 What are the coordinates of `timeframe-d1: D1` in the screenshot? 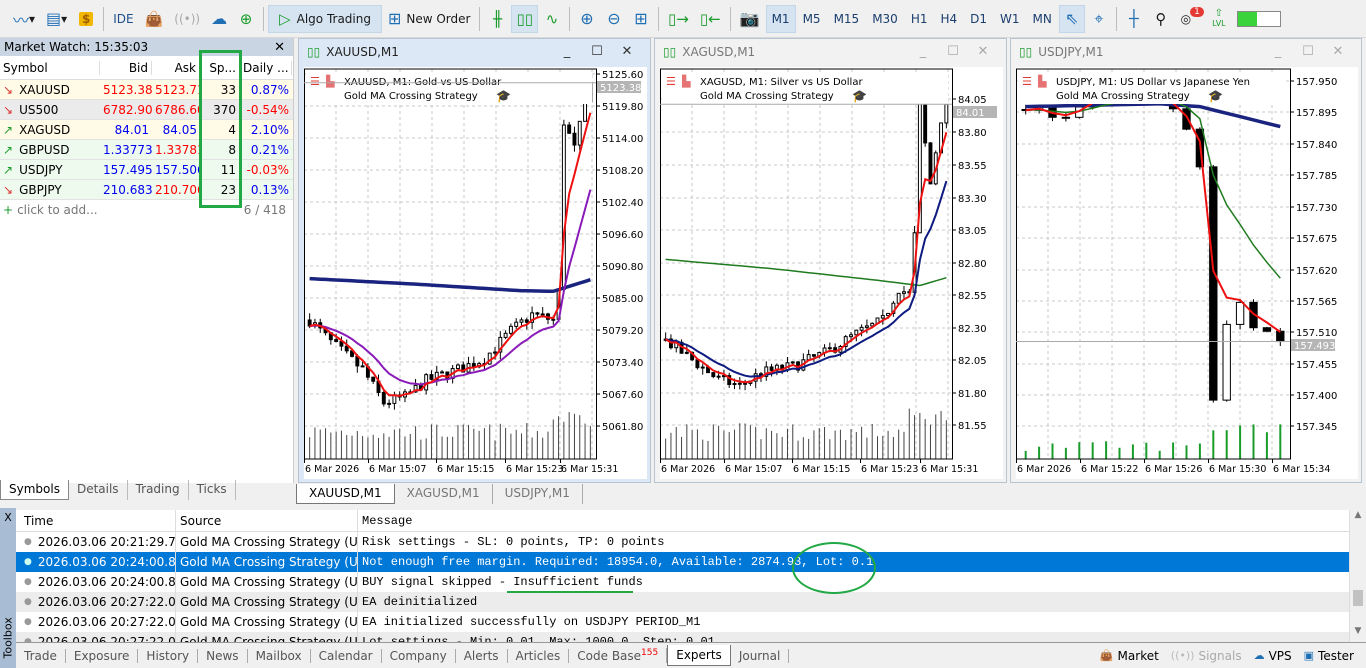 It's located at (979, 18).